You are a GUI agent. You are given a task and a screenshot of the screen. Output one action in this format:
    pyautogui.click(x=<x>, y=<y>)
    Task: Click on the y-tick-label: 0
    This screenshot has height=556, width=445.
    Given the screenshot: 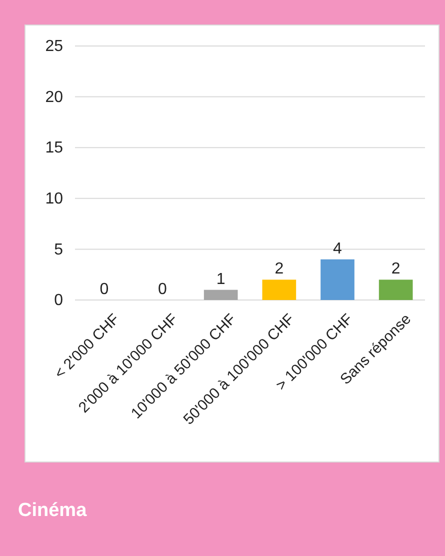 What is the action you would take?
    pyautogui.click(x=59, y=301)
    